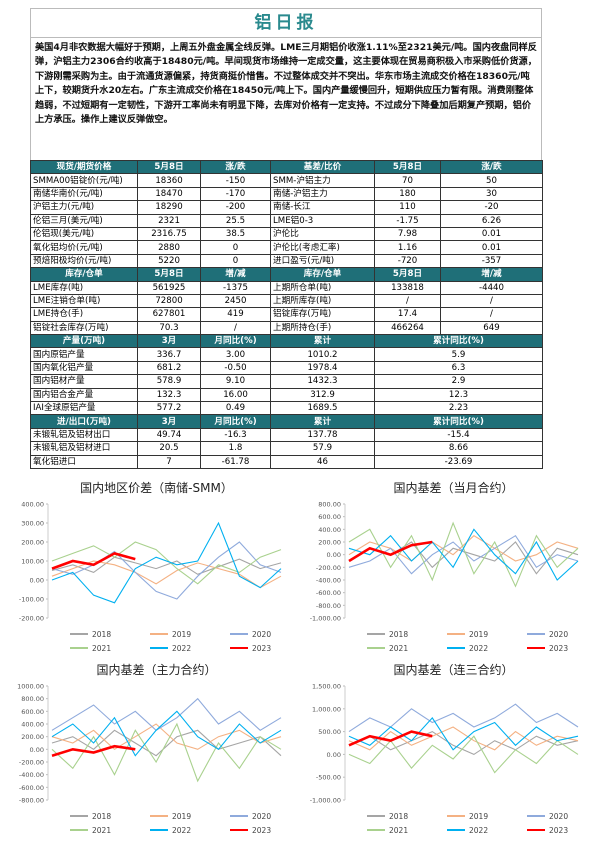  What do you see at coordinates (286, 421) in the screenshot?
I see `header-row: 进/出口(万吨) 3月 月同比(%) 累计 累计同比(%)` at bounding box center [286, 421].